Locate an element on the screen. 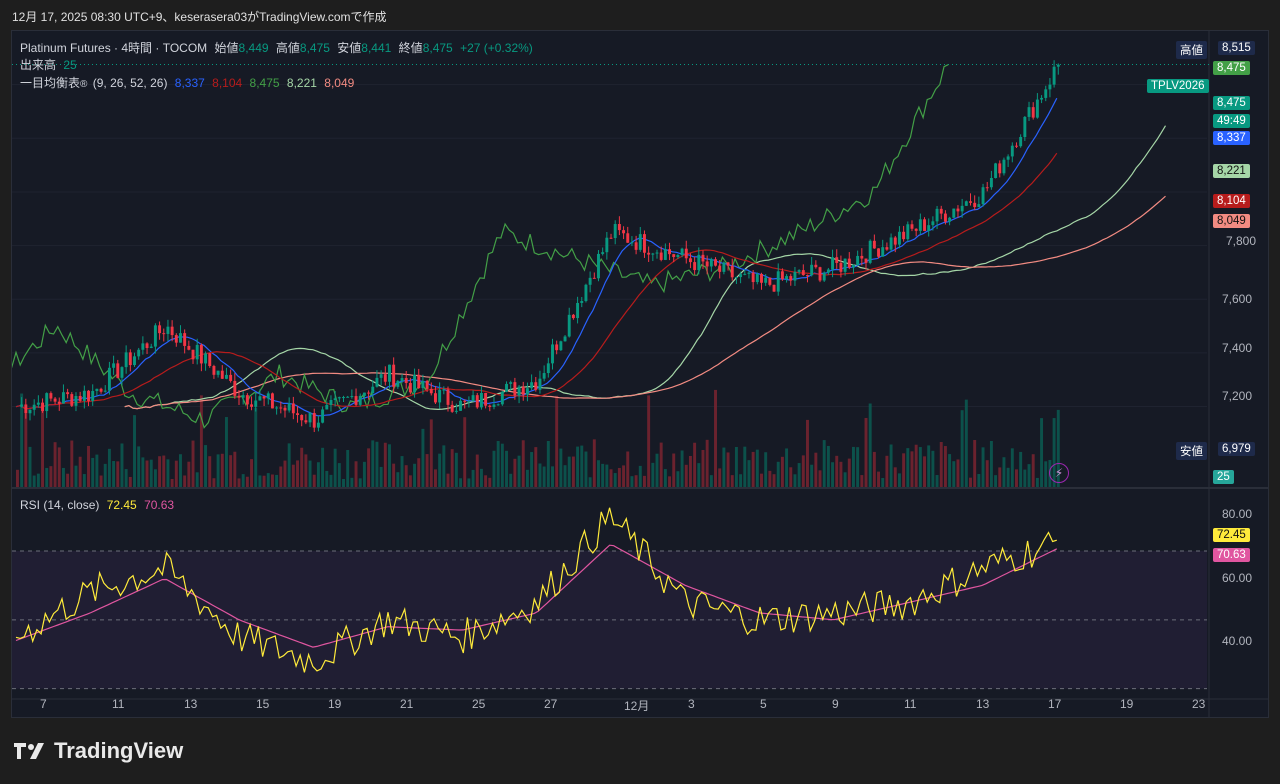  high-value-tag: 8,515 is located at coordinates (1236, 48).